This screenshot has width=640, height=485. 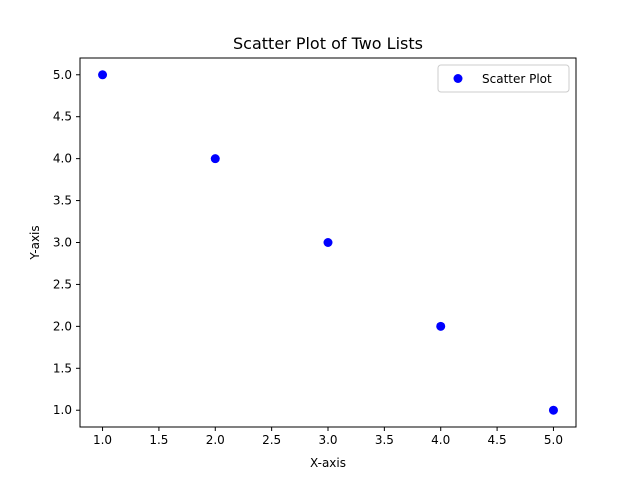 I want to click on x-tick-label: 2.5, so click(x=271, y=440).